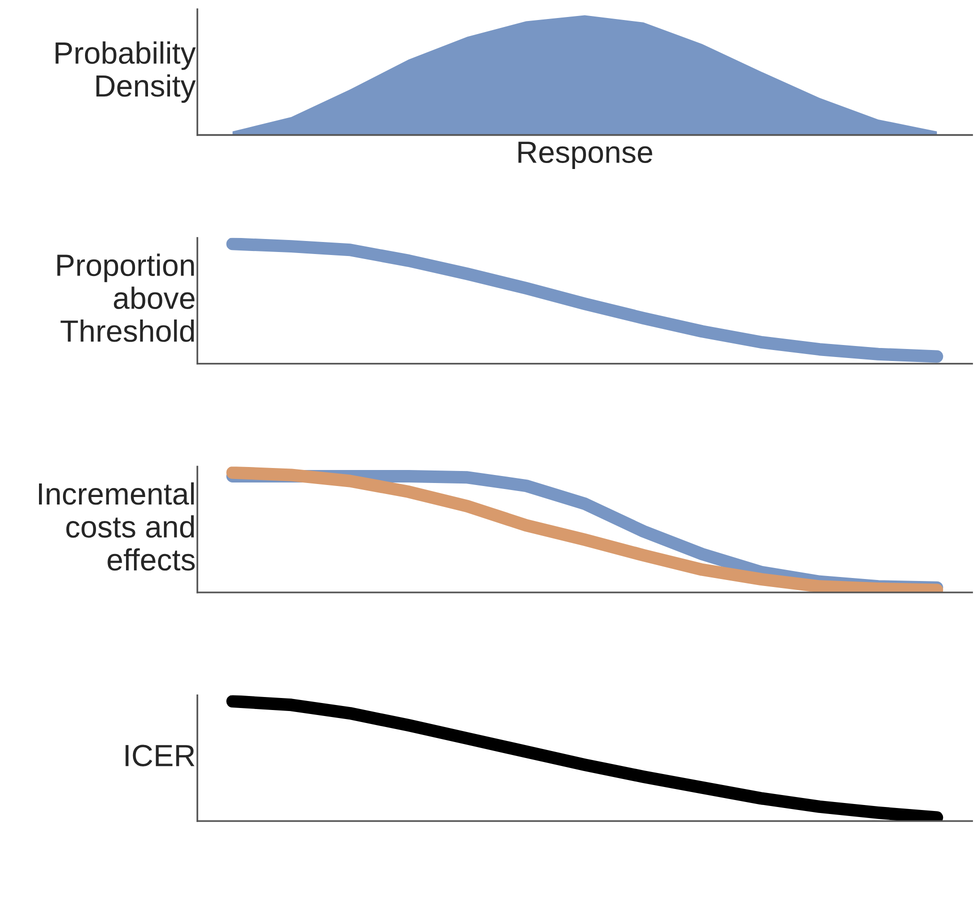 The width and height of the screenshot is (977, 924). What do you see at coordinates (125, 298) in the screenshot?
I see `y-axis-title: Proportion above Threshold` at bounding box center [125, 298].